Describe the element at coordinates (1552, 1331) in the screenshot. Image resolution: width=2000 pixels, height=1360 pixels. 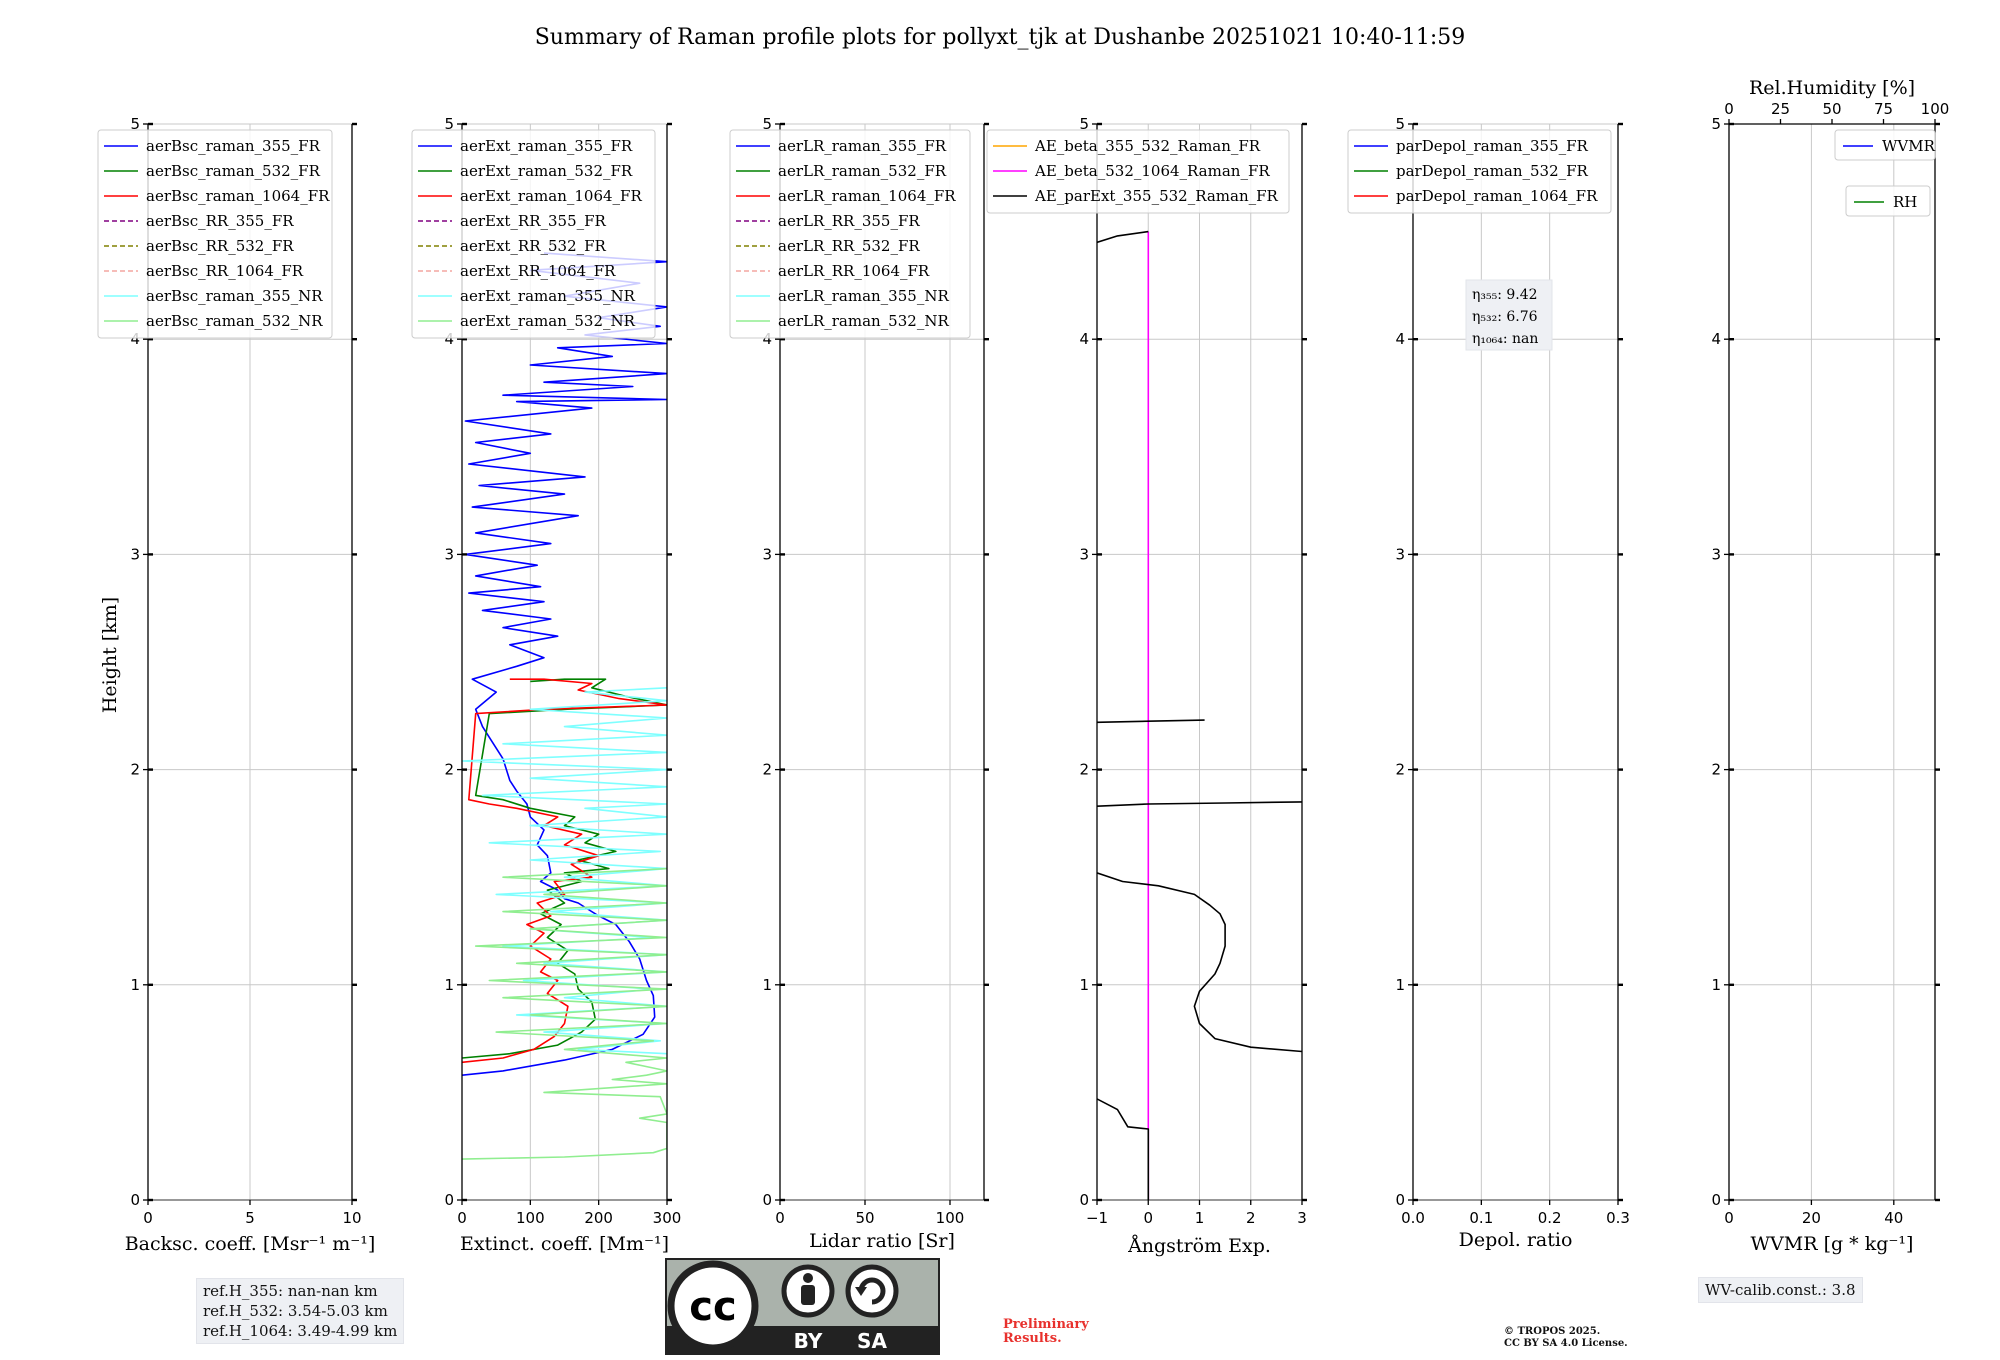
I see `copyright-line-1: © TROPOS 2025.` at that location.